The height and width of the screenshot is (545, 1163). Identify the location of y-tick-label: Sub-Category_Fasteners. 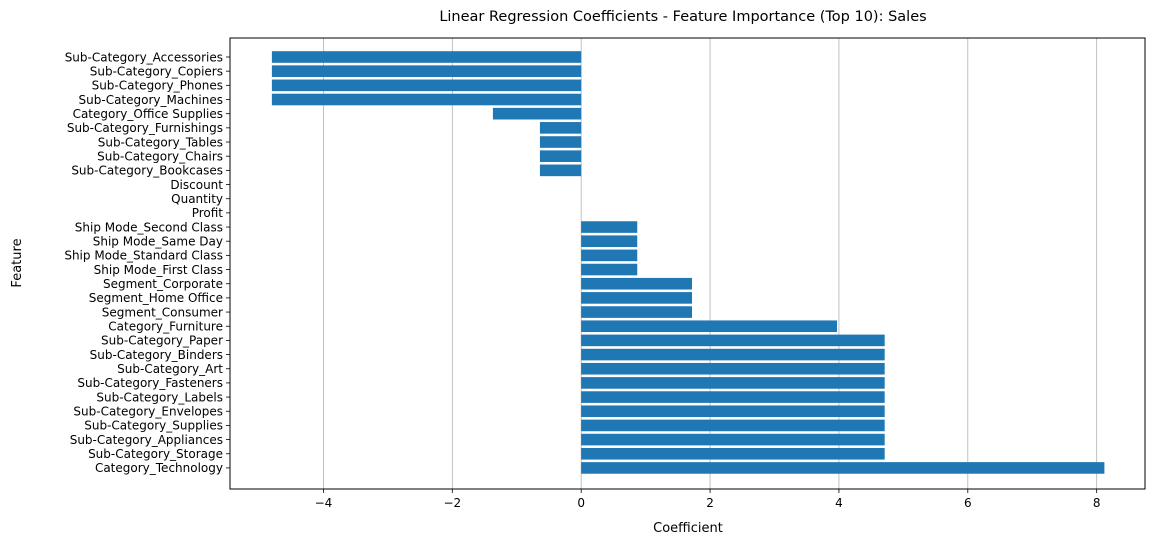
(150, 383).